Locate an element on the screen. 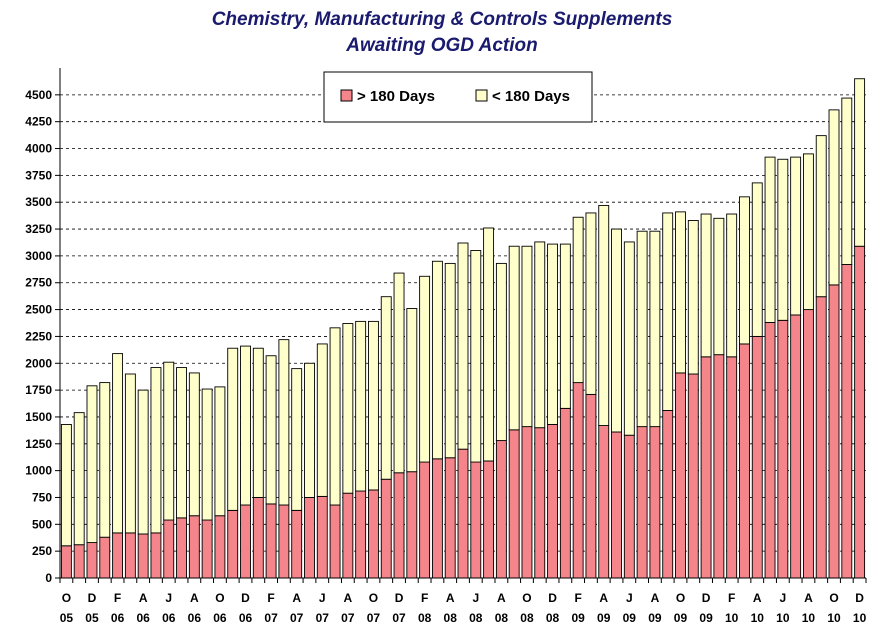  y-tick-label: 3250 is located at coordinates (38, 229).